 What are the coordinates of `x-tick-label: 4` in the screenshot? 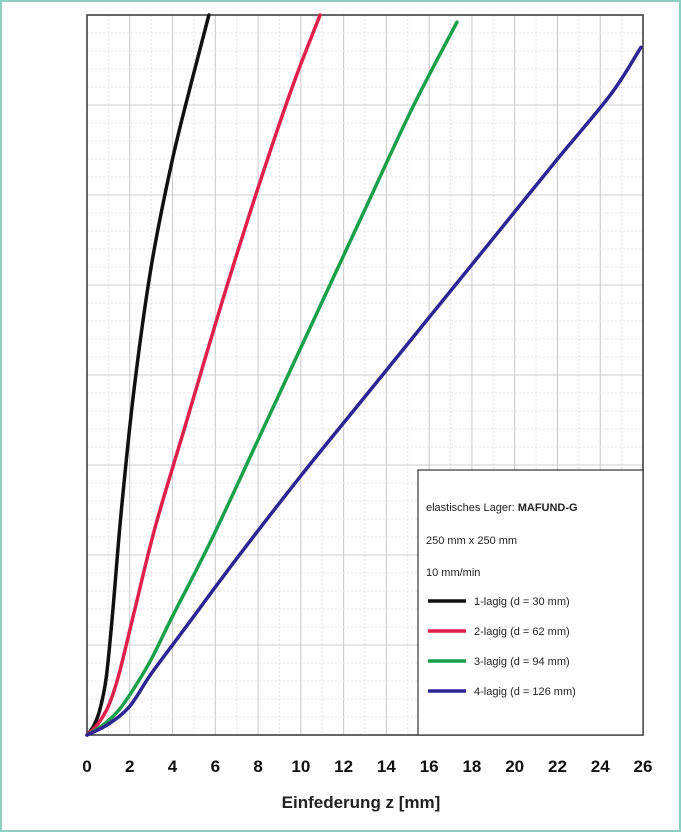 It's located at (173, 766).